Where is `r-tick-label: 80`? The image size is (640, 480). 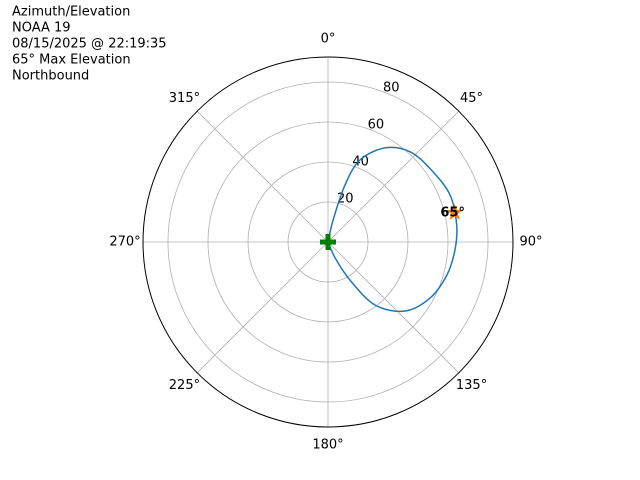
r-tick-label: 80 is located at coordinates (391, 88).